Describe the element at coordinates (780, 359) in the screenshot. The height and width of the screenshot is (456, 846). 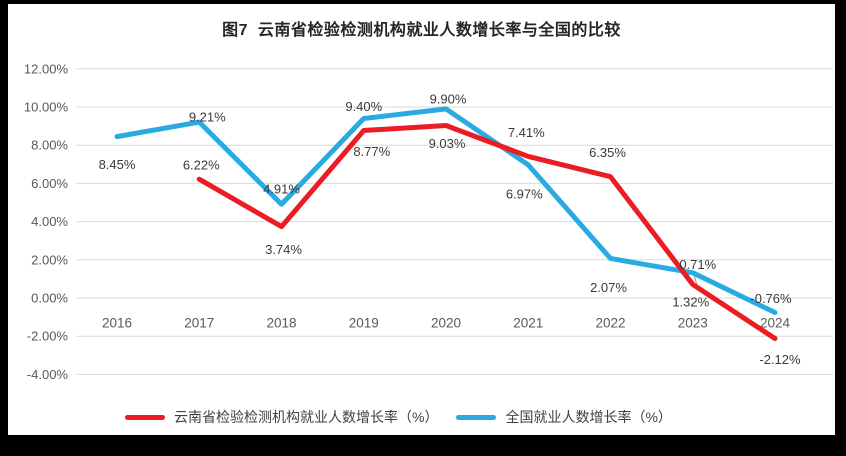
I see `data-point-label: -2.12%` at that location.